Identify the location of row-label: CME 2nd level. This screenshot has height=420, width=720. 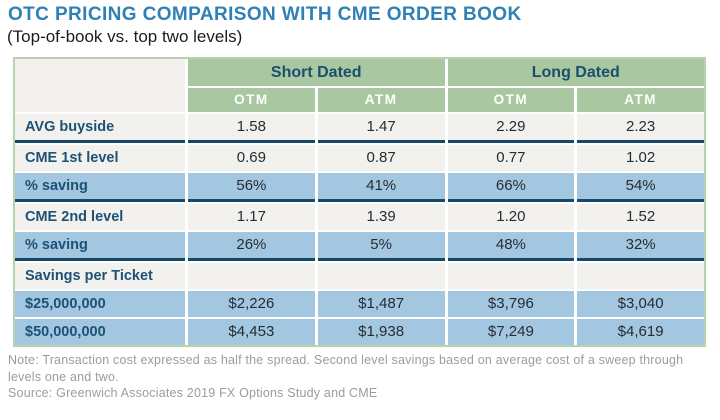
(100, 217).